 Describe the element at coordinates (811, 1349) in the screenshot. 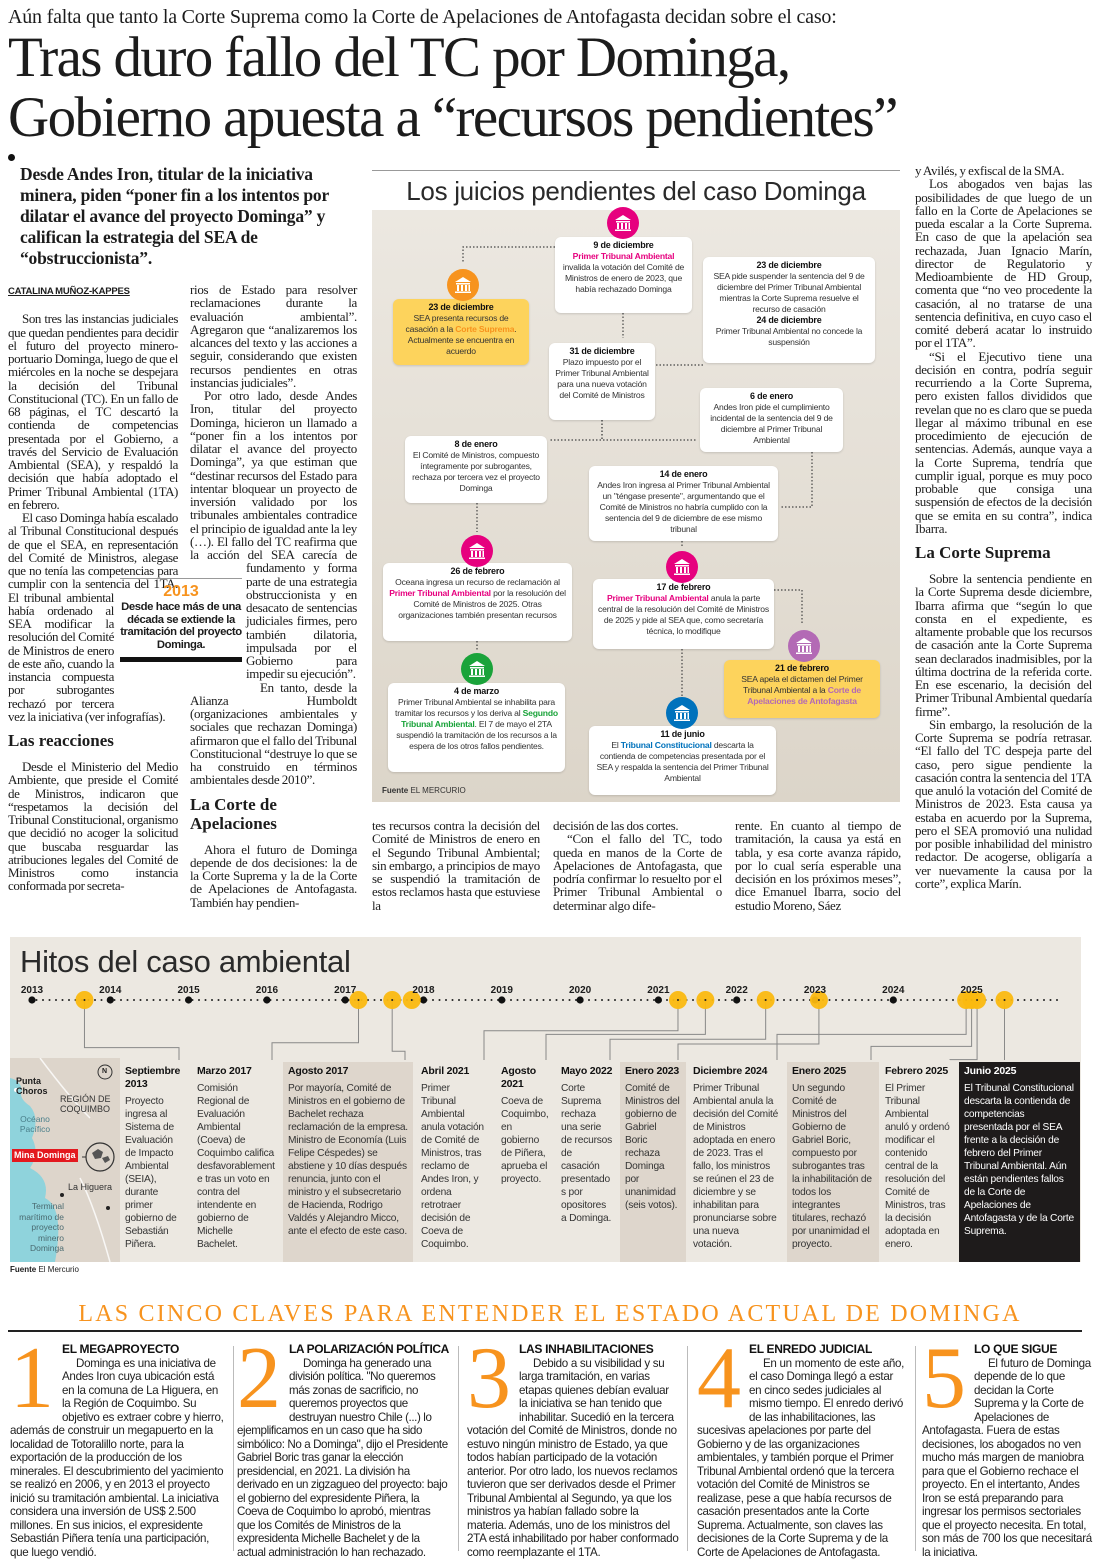

I see `key-title: EL ENREDO JUDICIAL` at that location.